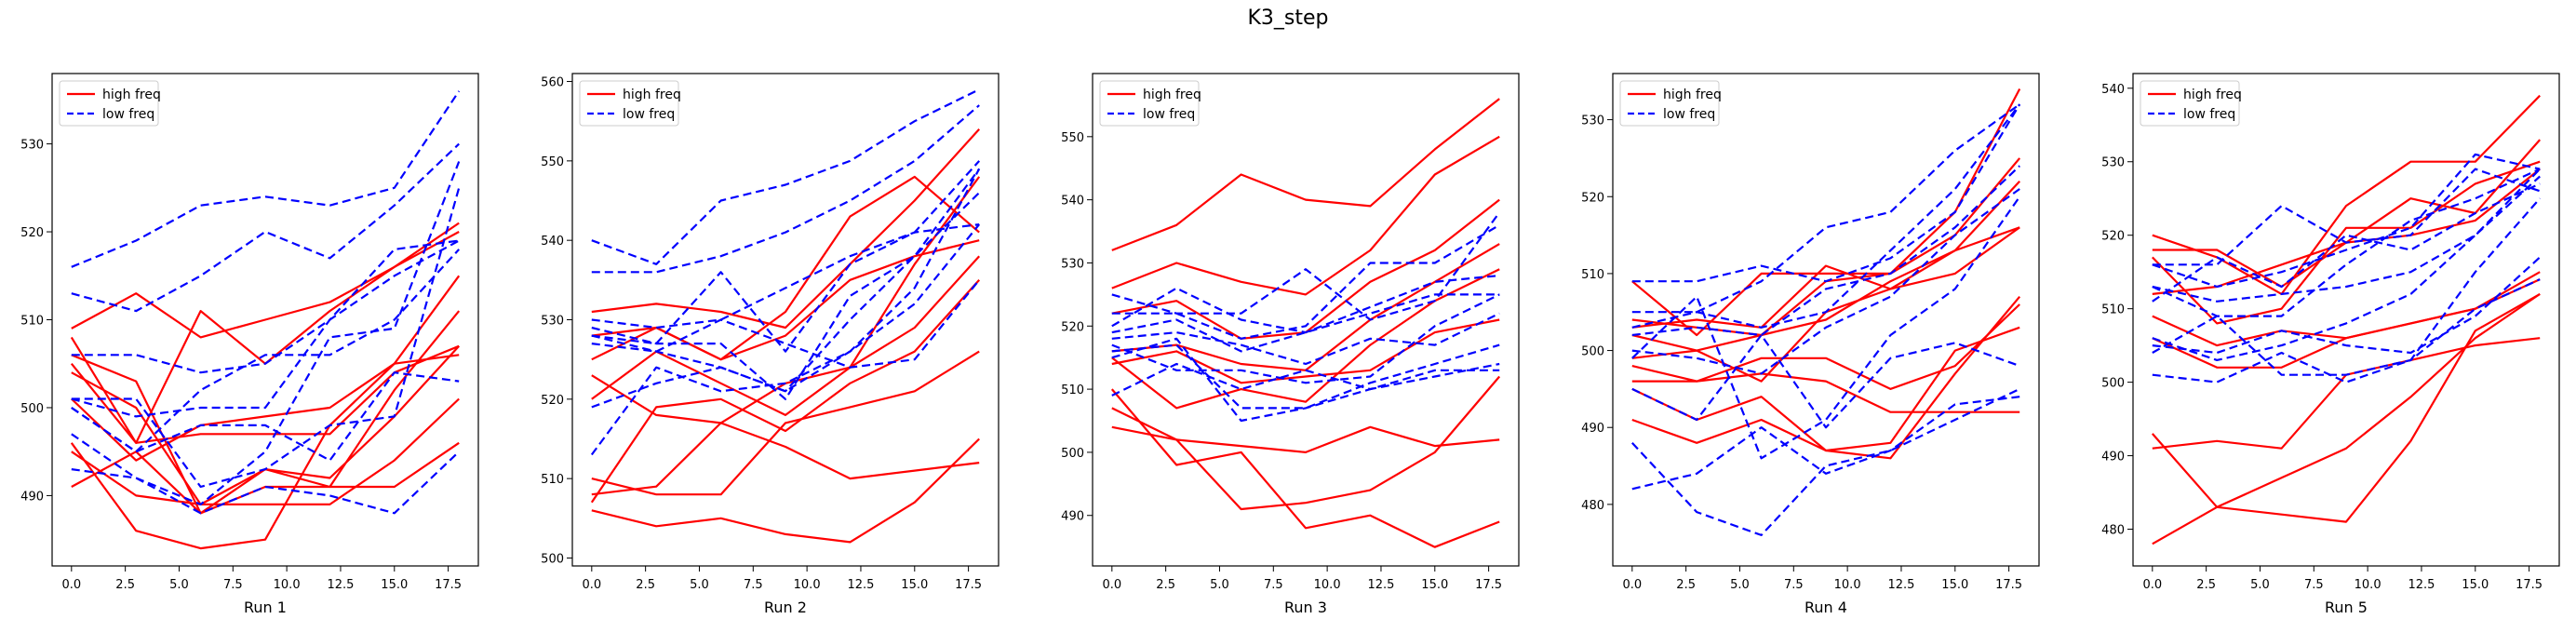  I want to click on x-axis-label: Run 2, so click(785, 607).